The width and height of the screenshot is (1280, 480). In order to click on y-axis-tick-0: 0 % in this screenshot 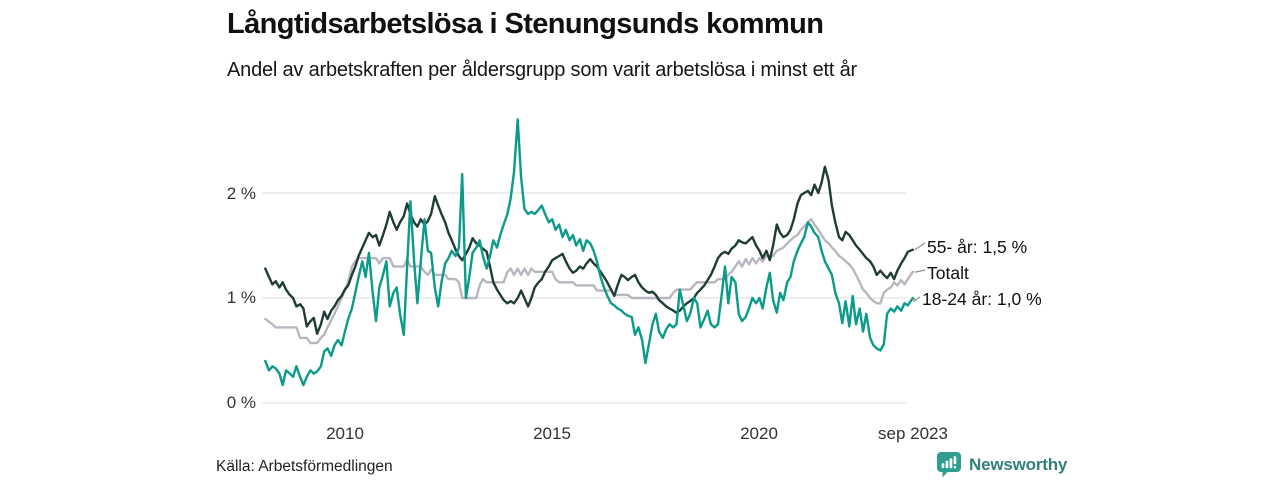, I will do `click(241, 402)`.